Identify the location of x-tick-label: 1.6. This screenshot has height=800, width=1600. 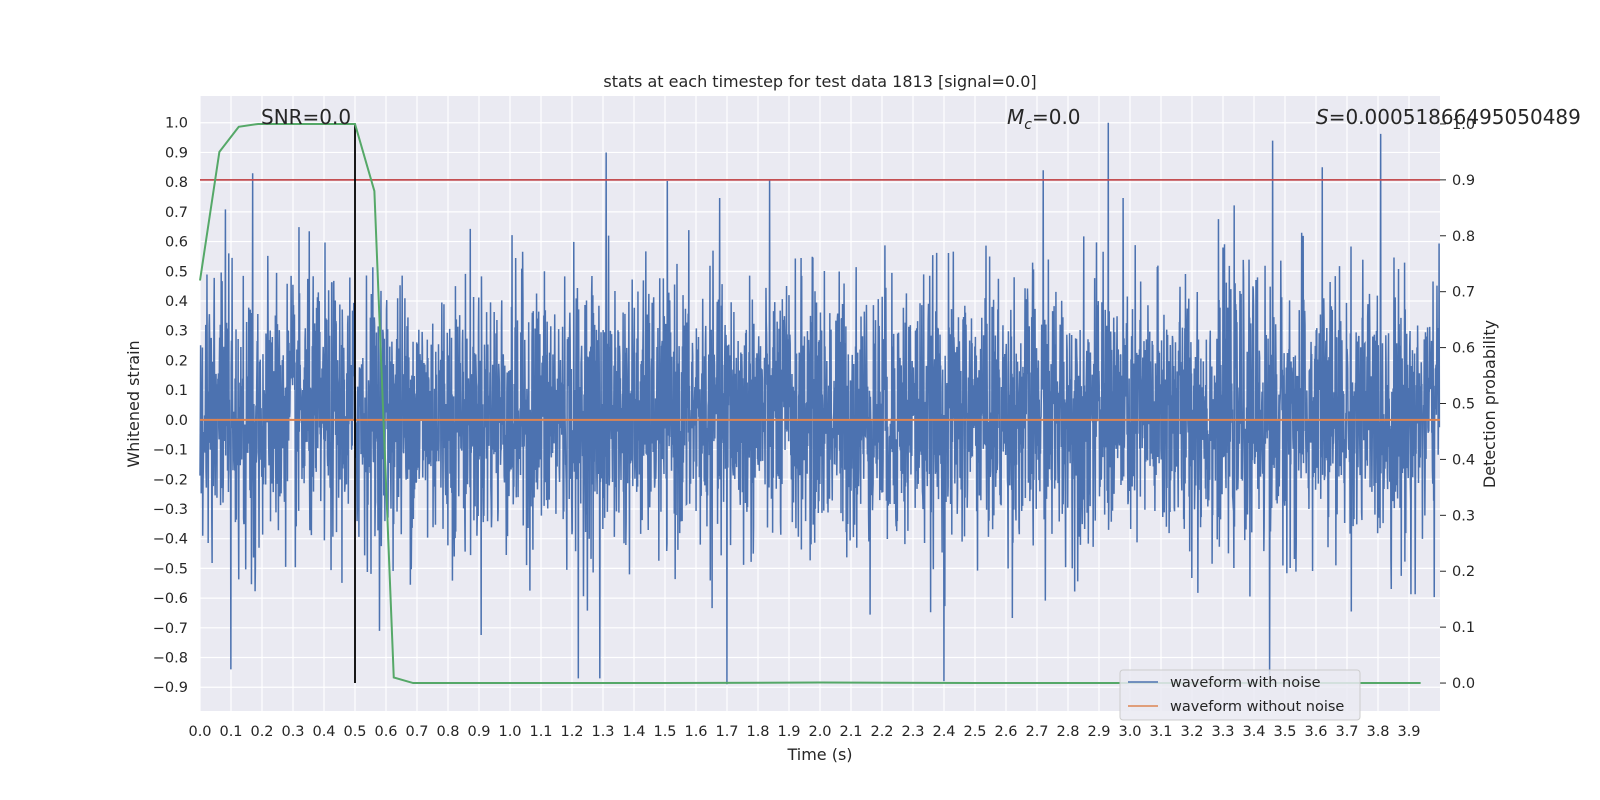
(695, 732).